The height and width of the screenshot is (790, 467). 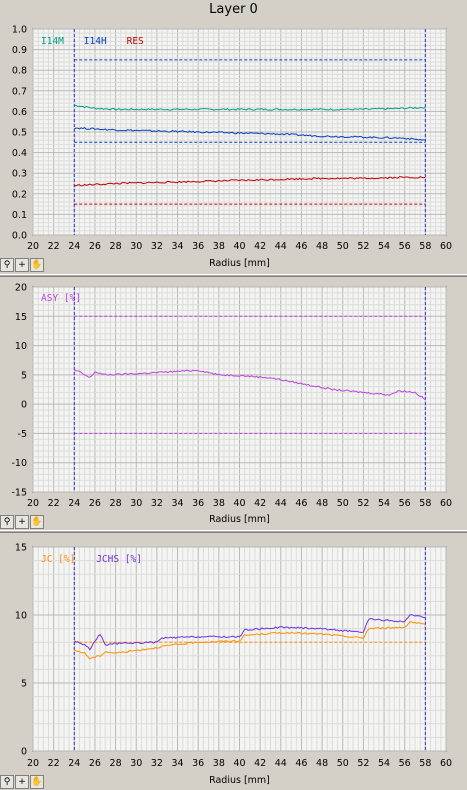 What do you see at coordinates (21, 346) in the screenshot?
I see `y-tick-label: 10` at bounding box center [21, 346].